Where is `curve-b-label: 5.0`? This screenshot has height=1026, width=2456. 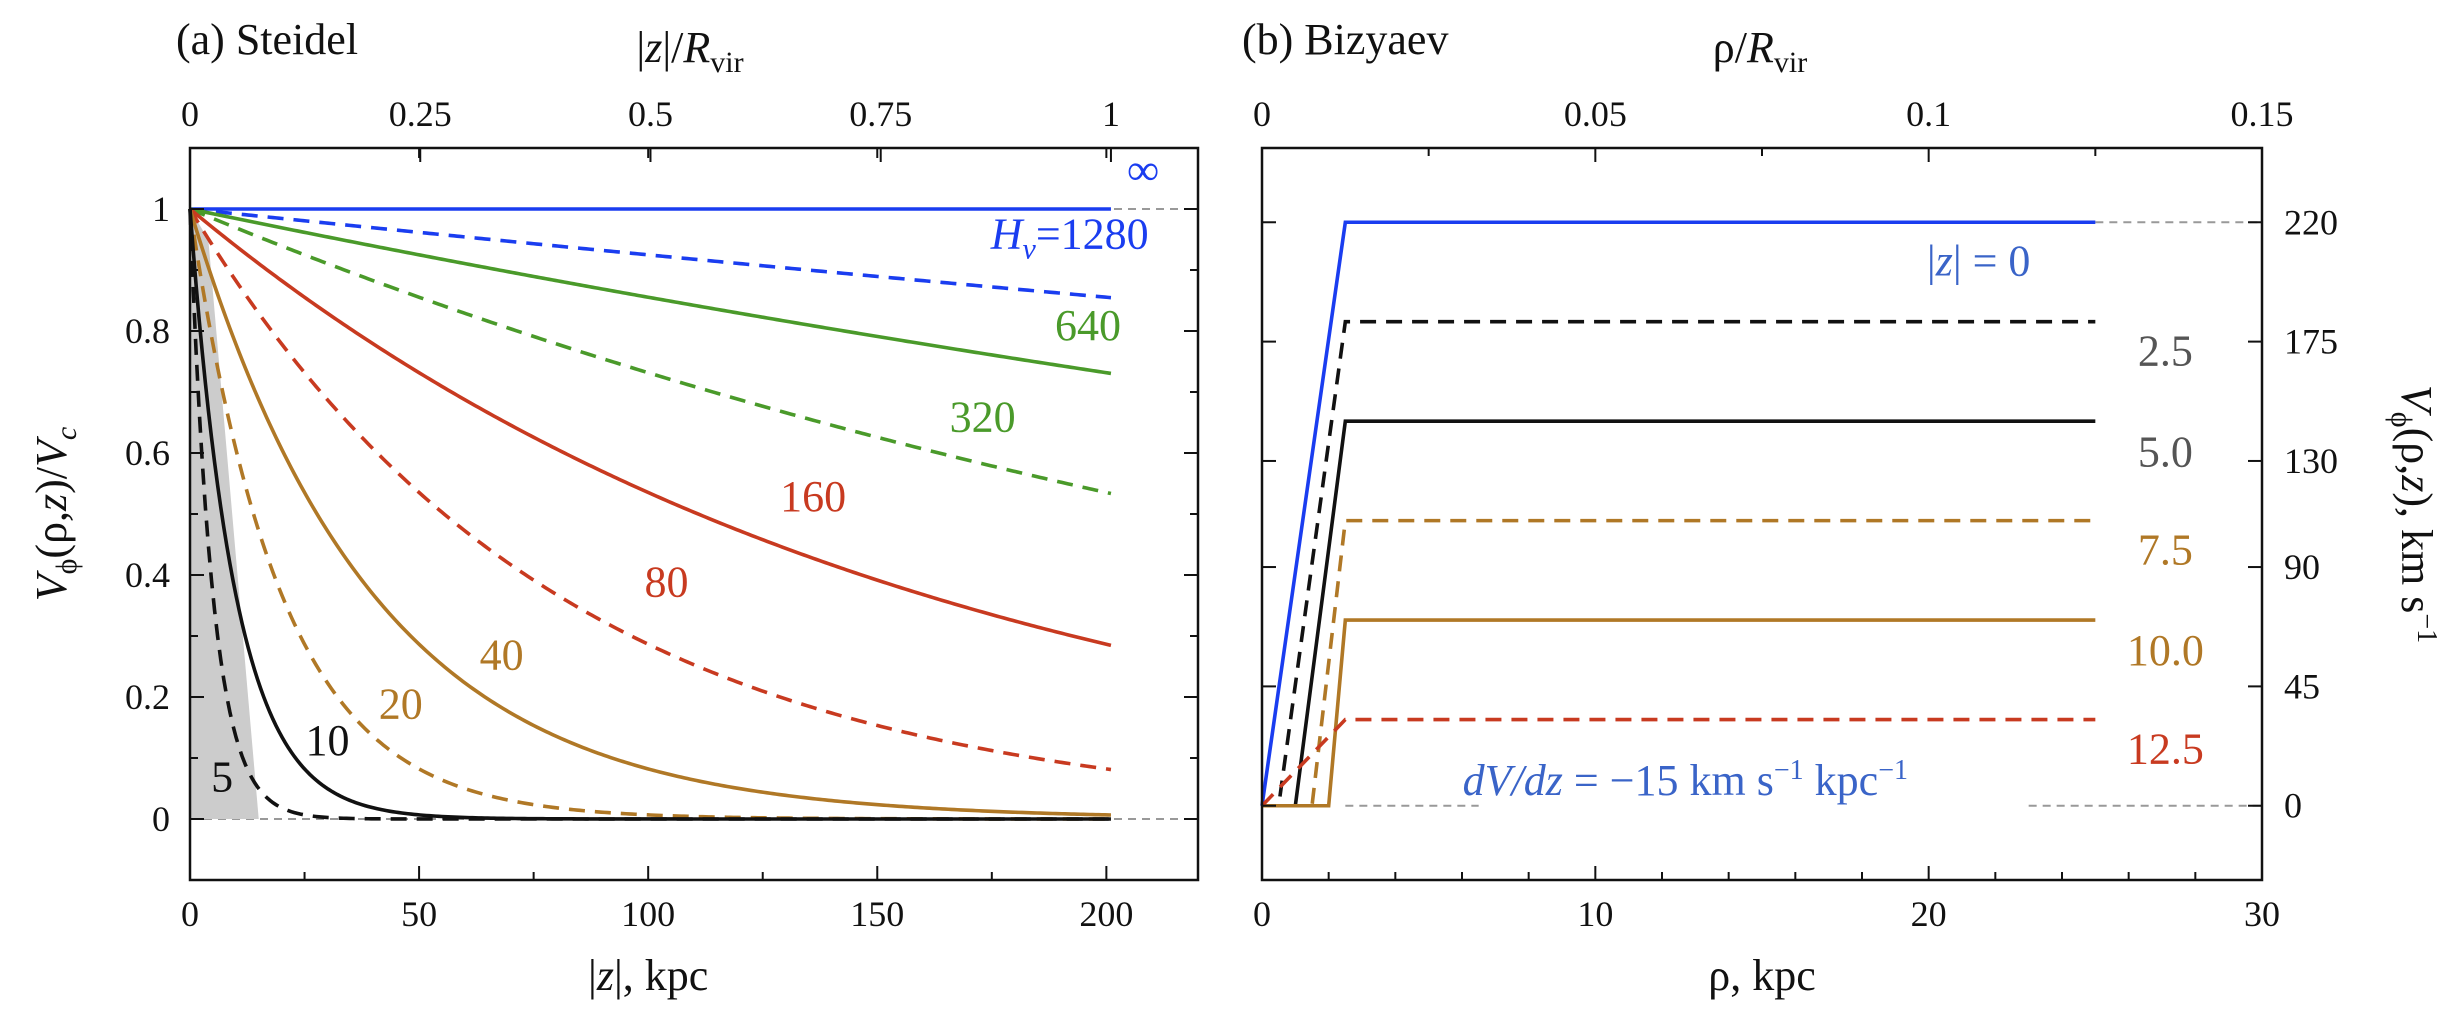 curve-b-label: 5.0 is located at coordinates (2165, 451).